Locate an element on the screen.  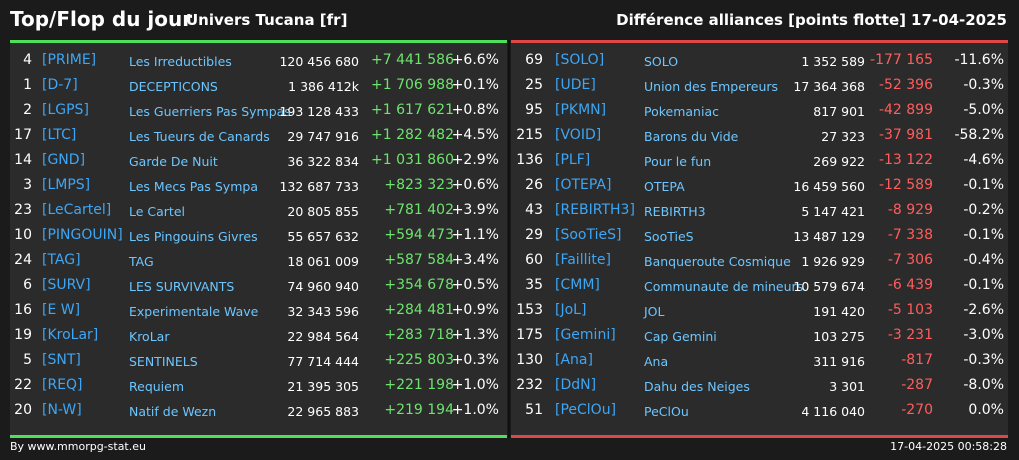
alliance-points: 4 116 040 is located at coordinates (833, 411).